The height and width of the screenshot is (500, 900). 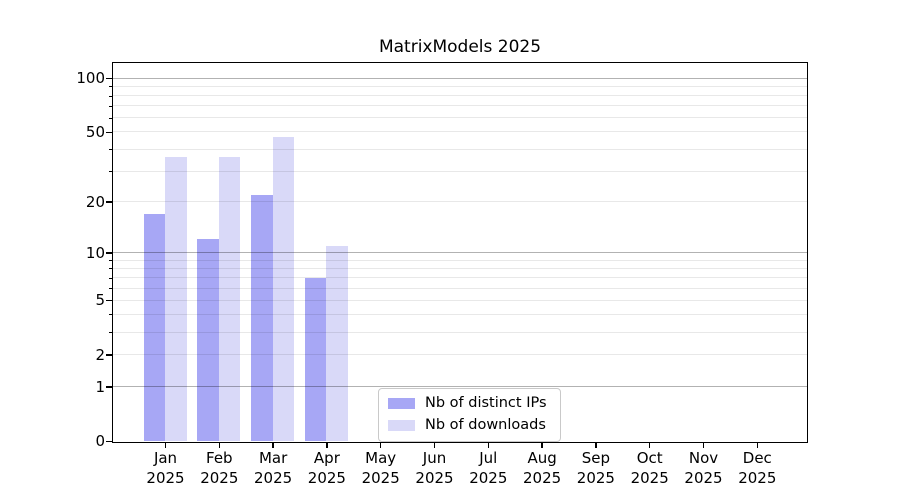 I want to click on x-tick-jan, so click(x=165, y=445).